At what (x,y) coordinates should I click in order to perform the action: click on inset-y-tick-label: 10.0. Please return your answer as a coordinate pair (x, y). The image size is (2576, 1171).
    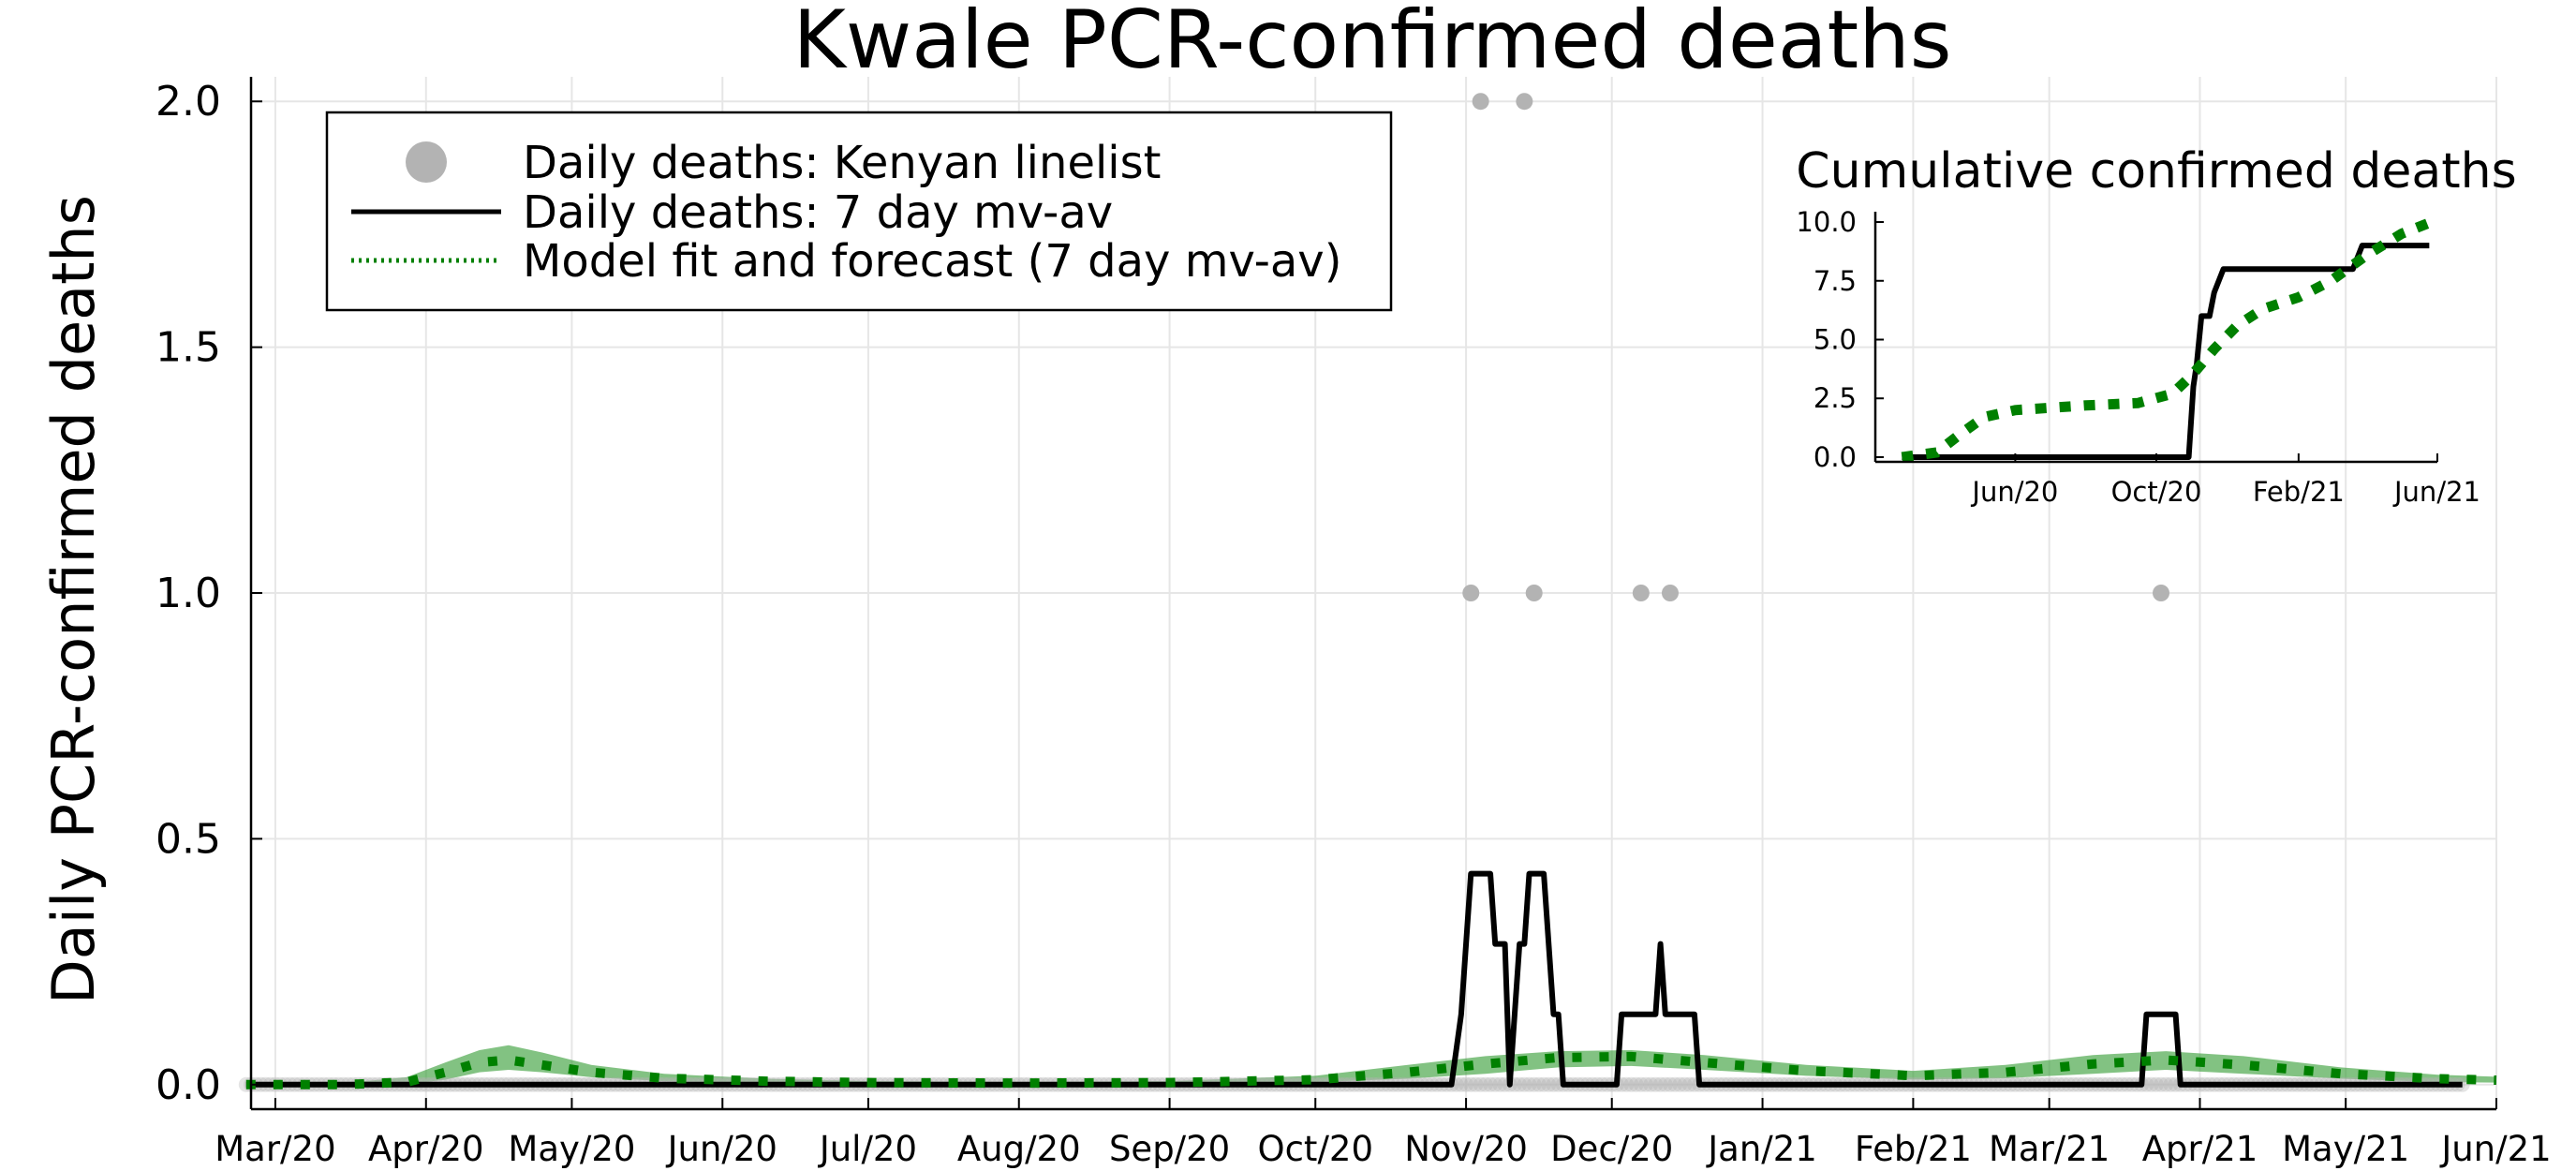
    Looking at the image, I should click on (1827, 222).